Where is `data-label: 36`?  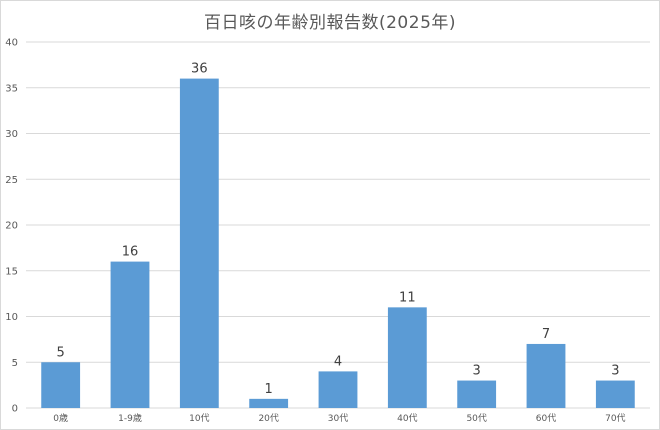 data-label: 36 is located at coordinates (199, 69).